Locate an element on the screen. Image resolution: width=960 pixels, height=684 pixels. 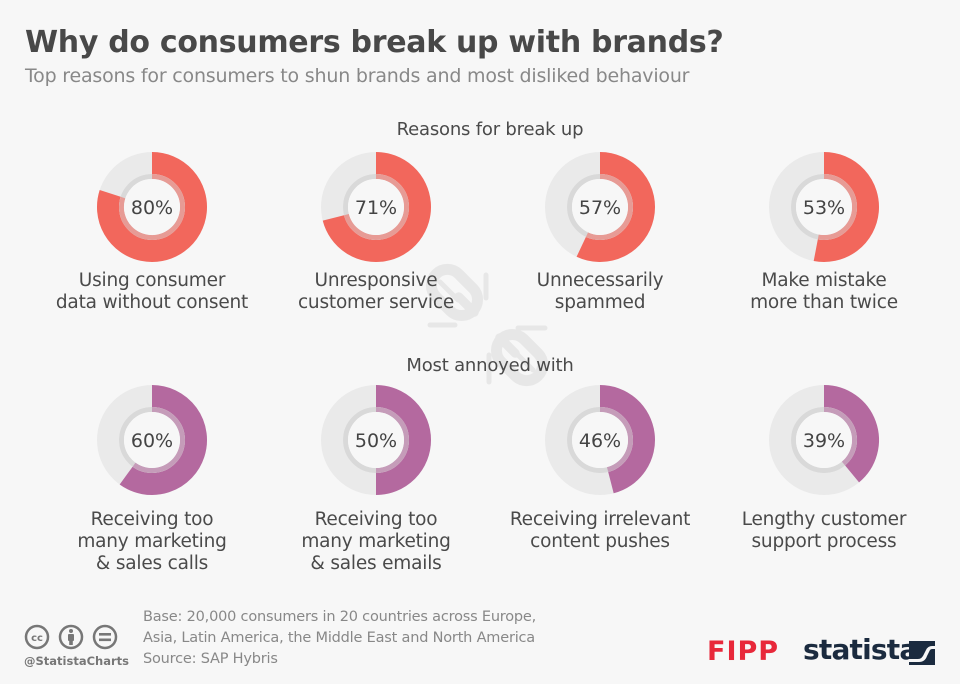
donut-value-label: 39% is located at coordinates (824, 441).